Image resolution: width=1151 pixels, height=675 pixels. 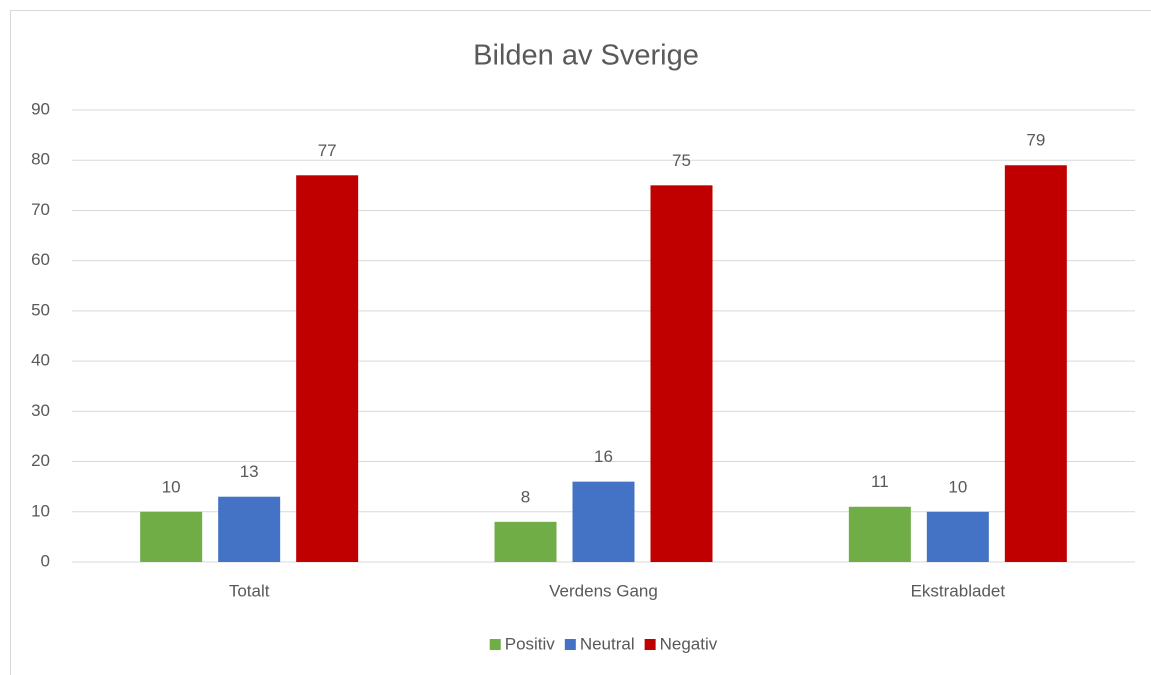 I want to click on y-tick-label: 50, so click(x=40, y=309).